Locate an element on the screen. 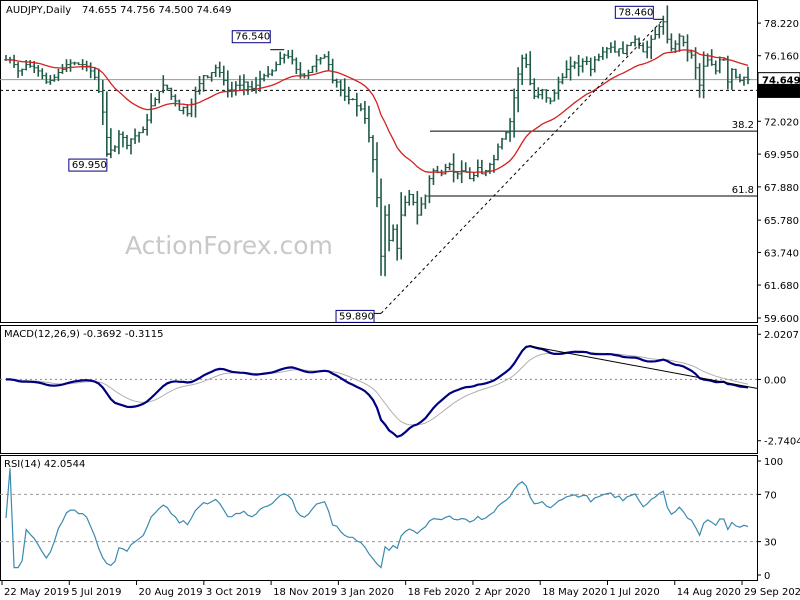 This screenshot has width=800, height=600. x-tick-label: 29 Sep 2020 is located at coordinates (772, 592).